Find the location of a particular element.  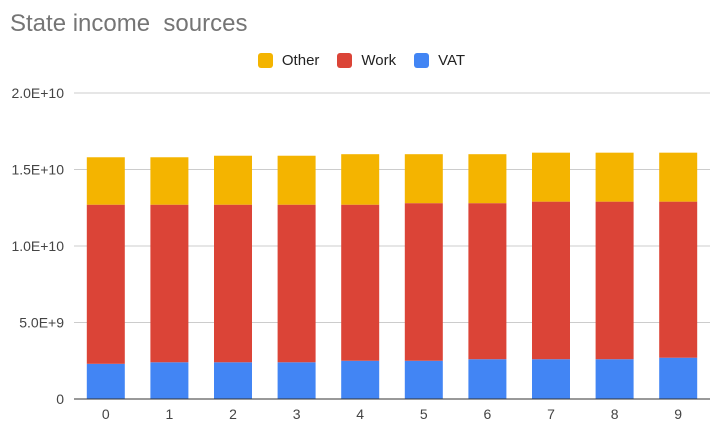

x-tick-label-3: 3 is located at coordinates (297, 414).